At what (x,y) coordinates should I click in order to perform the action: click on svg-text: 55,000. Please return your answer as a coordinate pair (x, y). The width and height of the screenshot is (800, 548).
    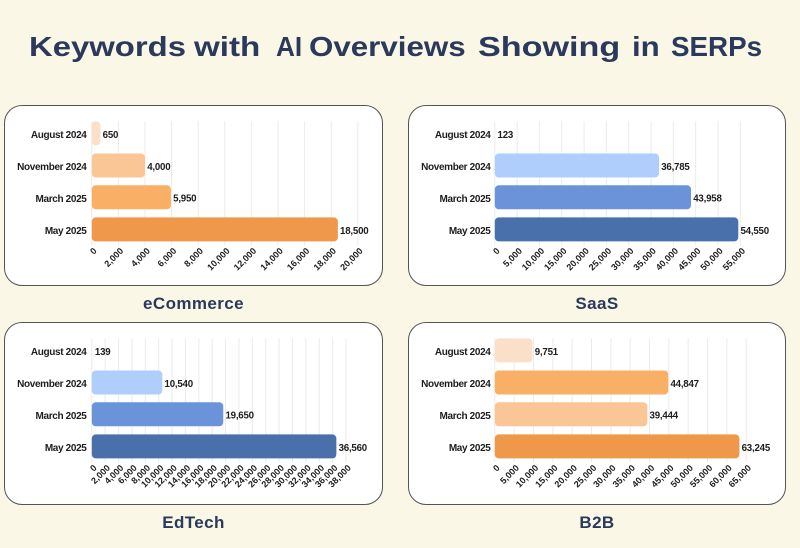
    Looking at the image, I should click on (734, 258).